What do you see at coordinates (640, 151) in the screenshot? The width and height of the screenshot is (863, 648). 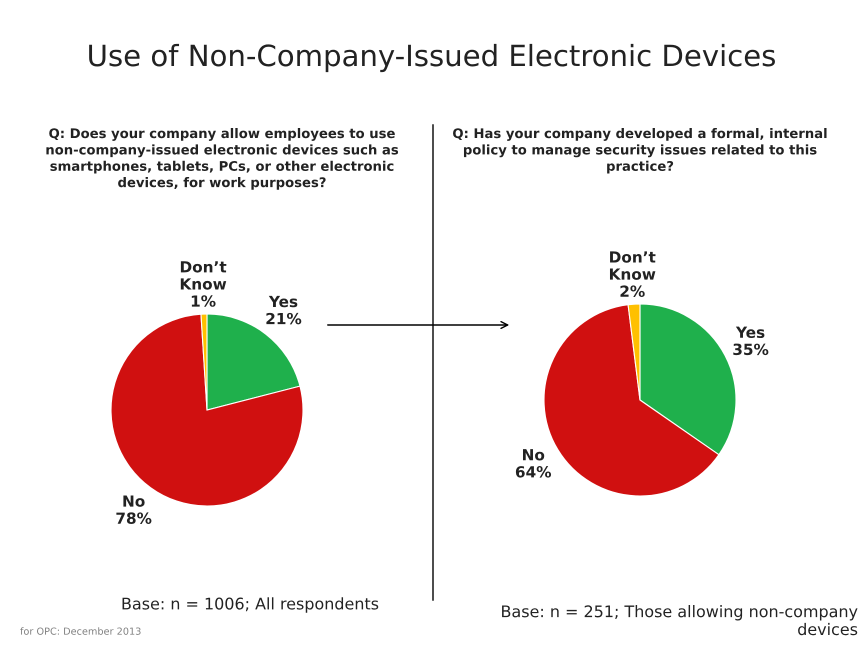 I see `chart-subtitle: Q: Has your company developed a formal, internal policy to manage security issues related to this practice?` at bounding box center [640, 151].